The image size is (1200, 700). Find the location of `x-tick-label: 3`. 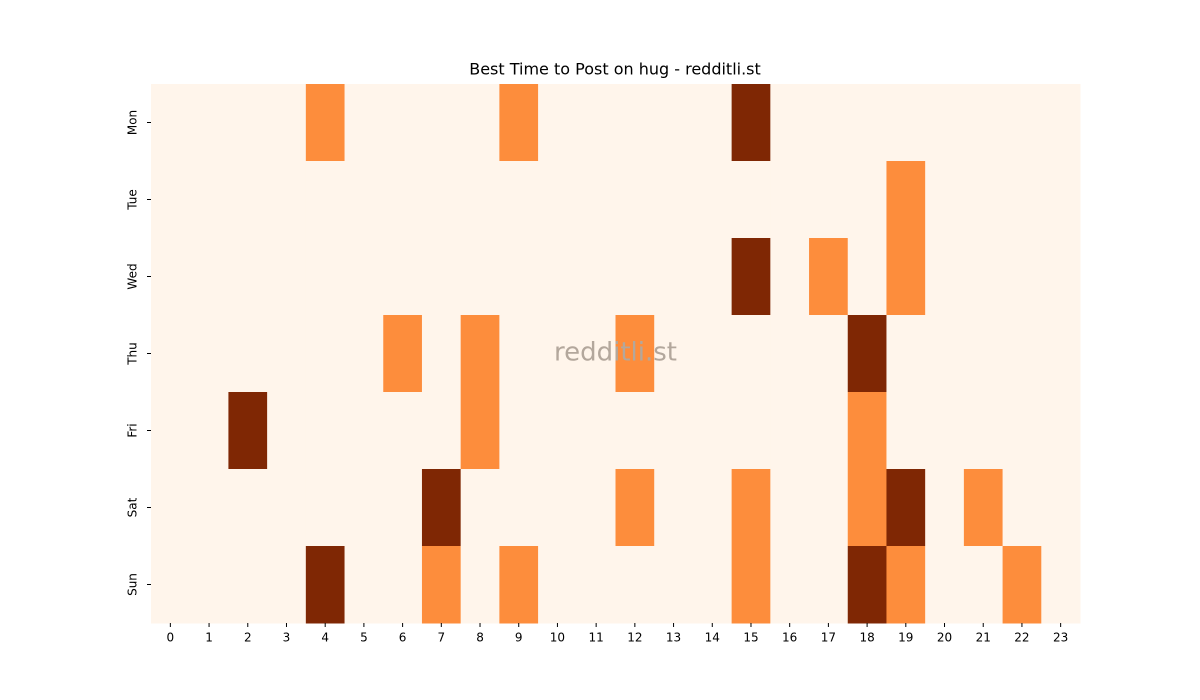

x-tick-label: 3 is located at coordinates (287, 638).